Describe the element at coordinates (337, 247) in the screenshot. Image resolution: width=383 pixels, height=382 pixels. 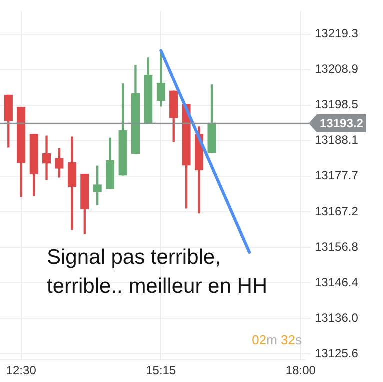
I see `y-tick-label: 13156.8` at that location.